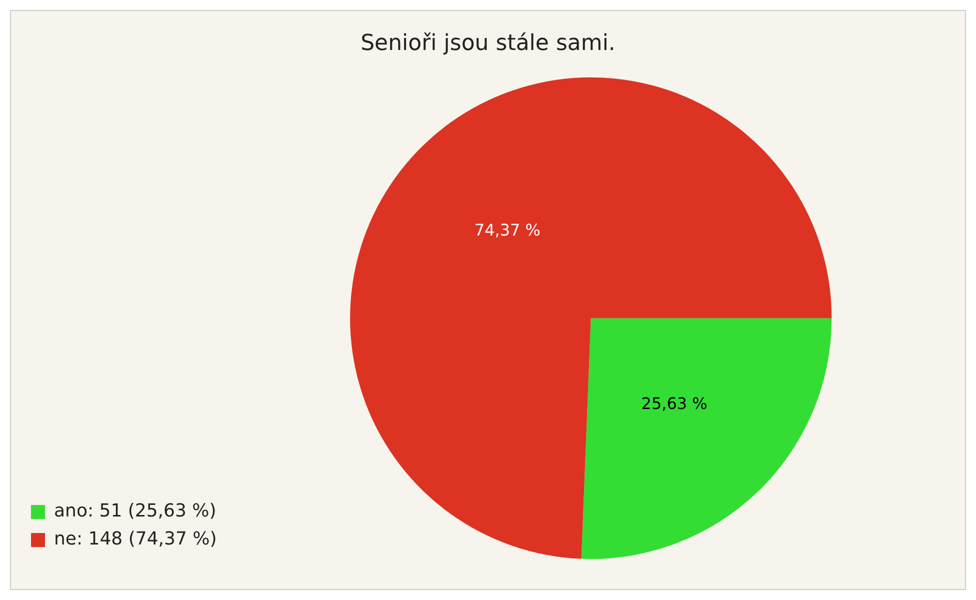  I want to click on chart-title: Senioři jsou stále sami., so click(488, 43).